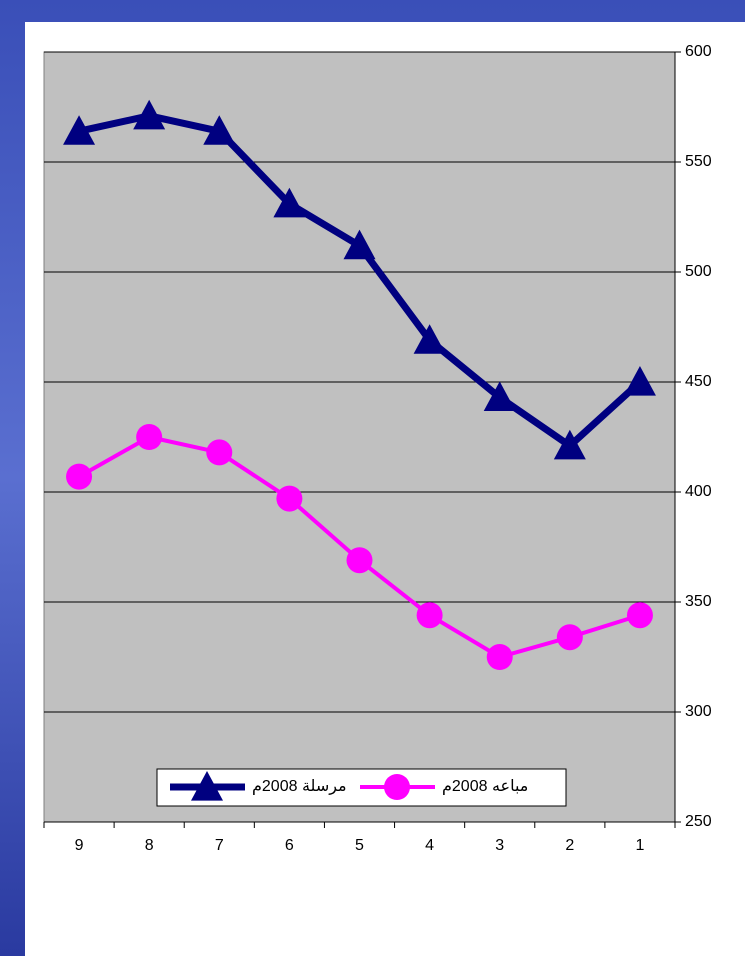 This screenshot has width=745, height=956. I want to click on y-tick-label: 400, so click(698, 491).